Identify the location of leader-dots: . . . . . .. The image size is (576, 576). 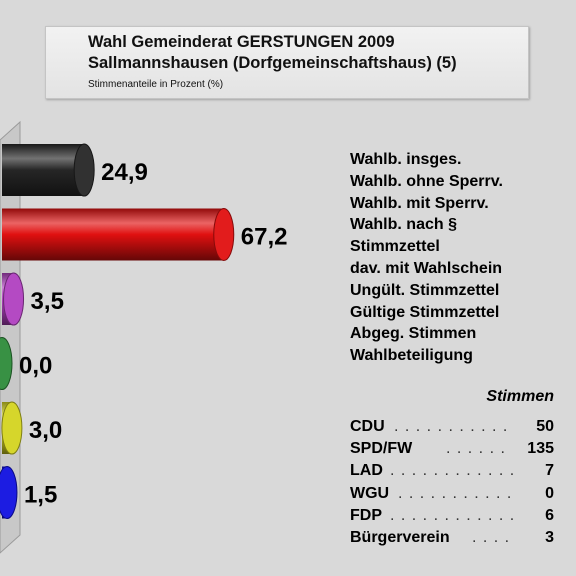
(476, 449).